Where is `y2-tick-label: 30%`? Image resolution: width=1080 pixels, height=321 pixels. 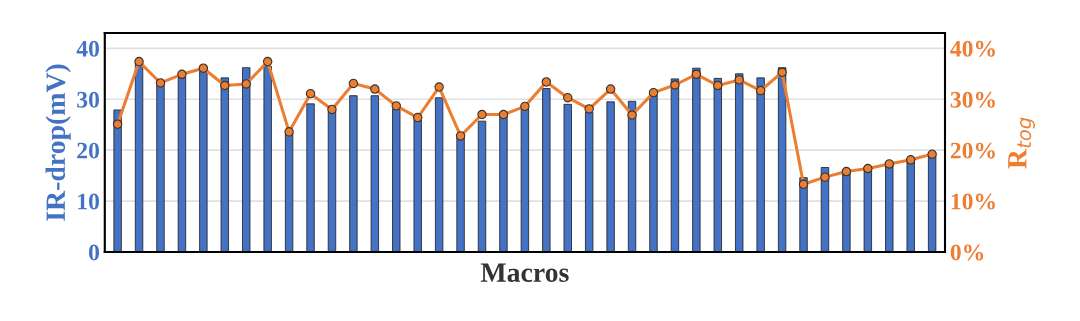 y2-tick-label: 30% is located at coordinates (972, 99).